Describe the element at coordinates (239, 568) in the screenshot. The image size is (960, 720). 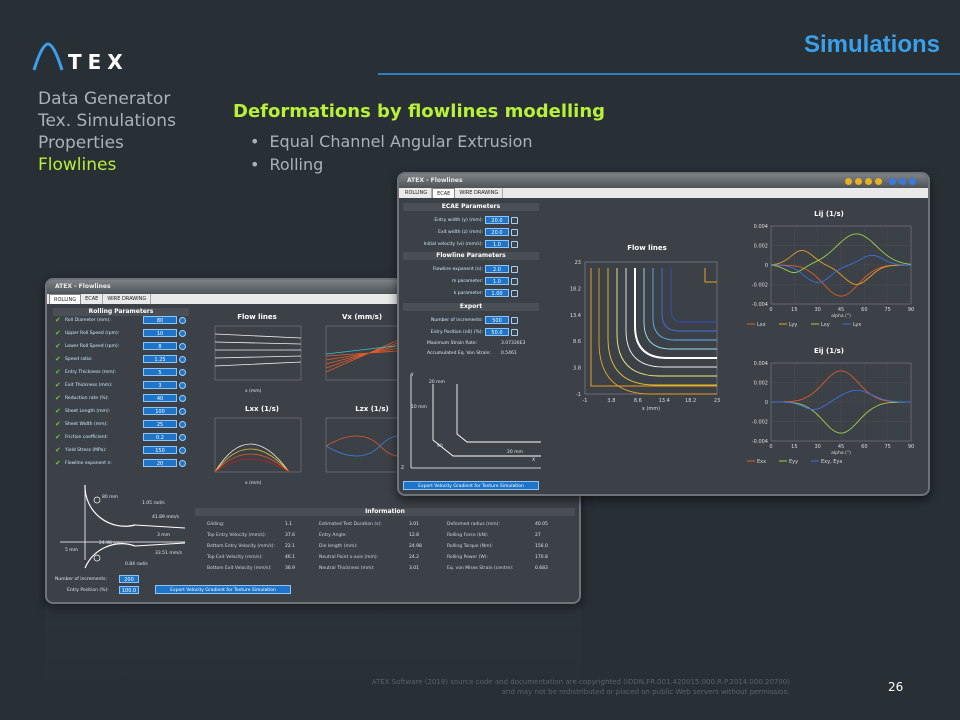
I see `info-label: Bottom Exit Velocity (mm/s):` at that location.